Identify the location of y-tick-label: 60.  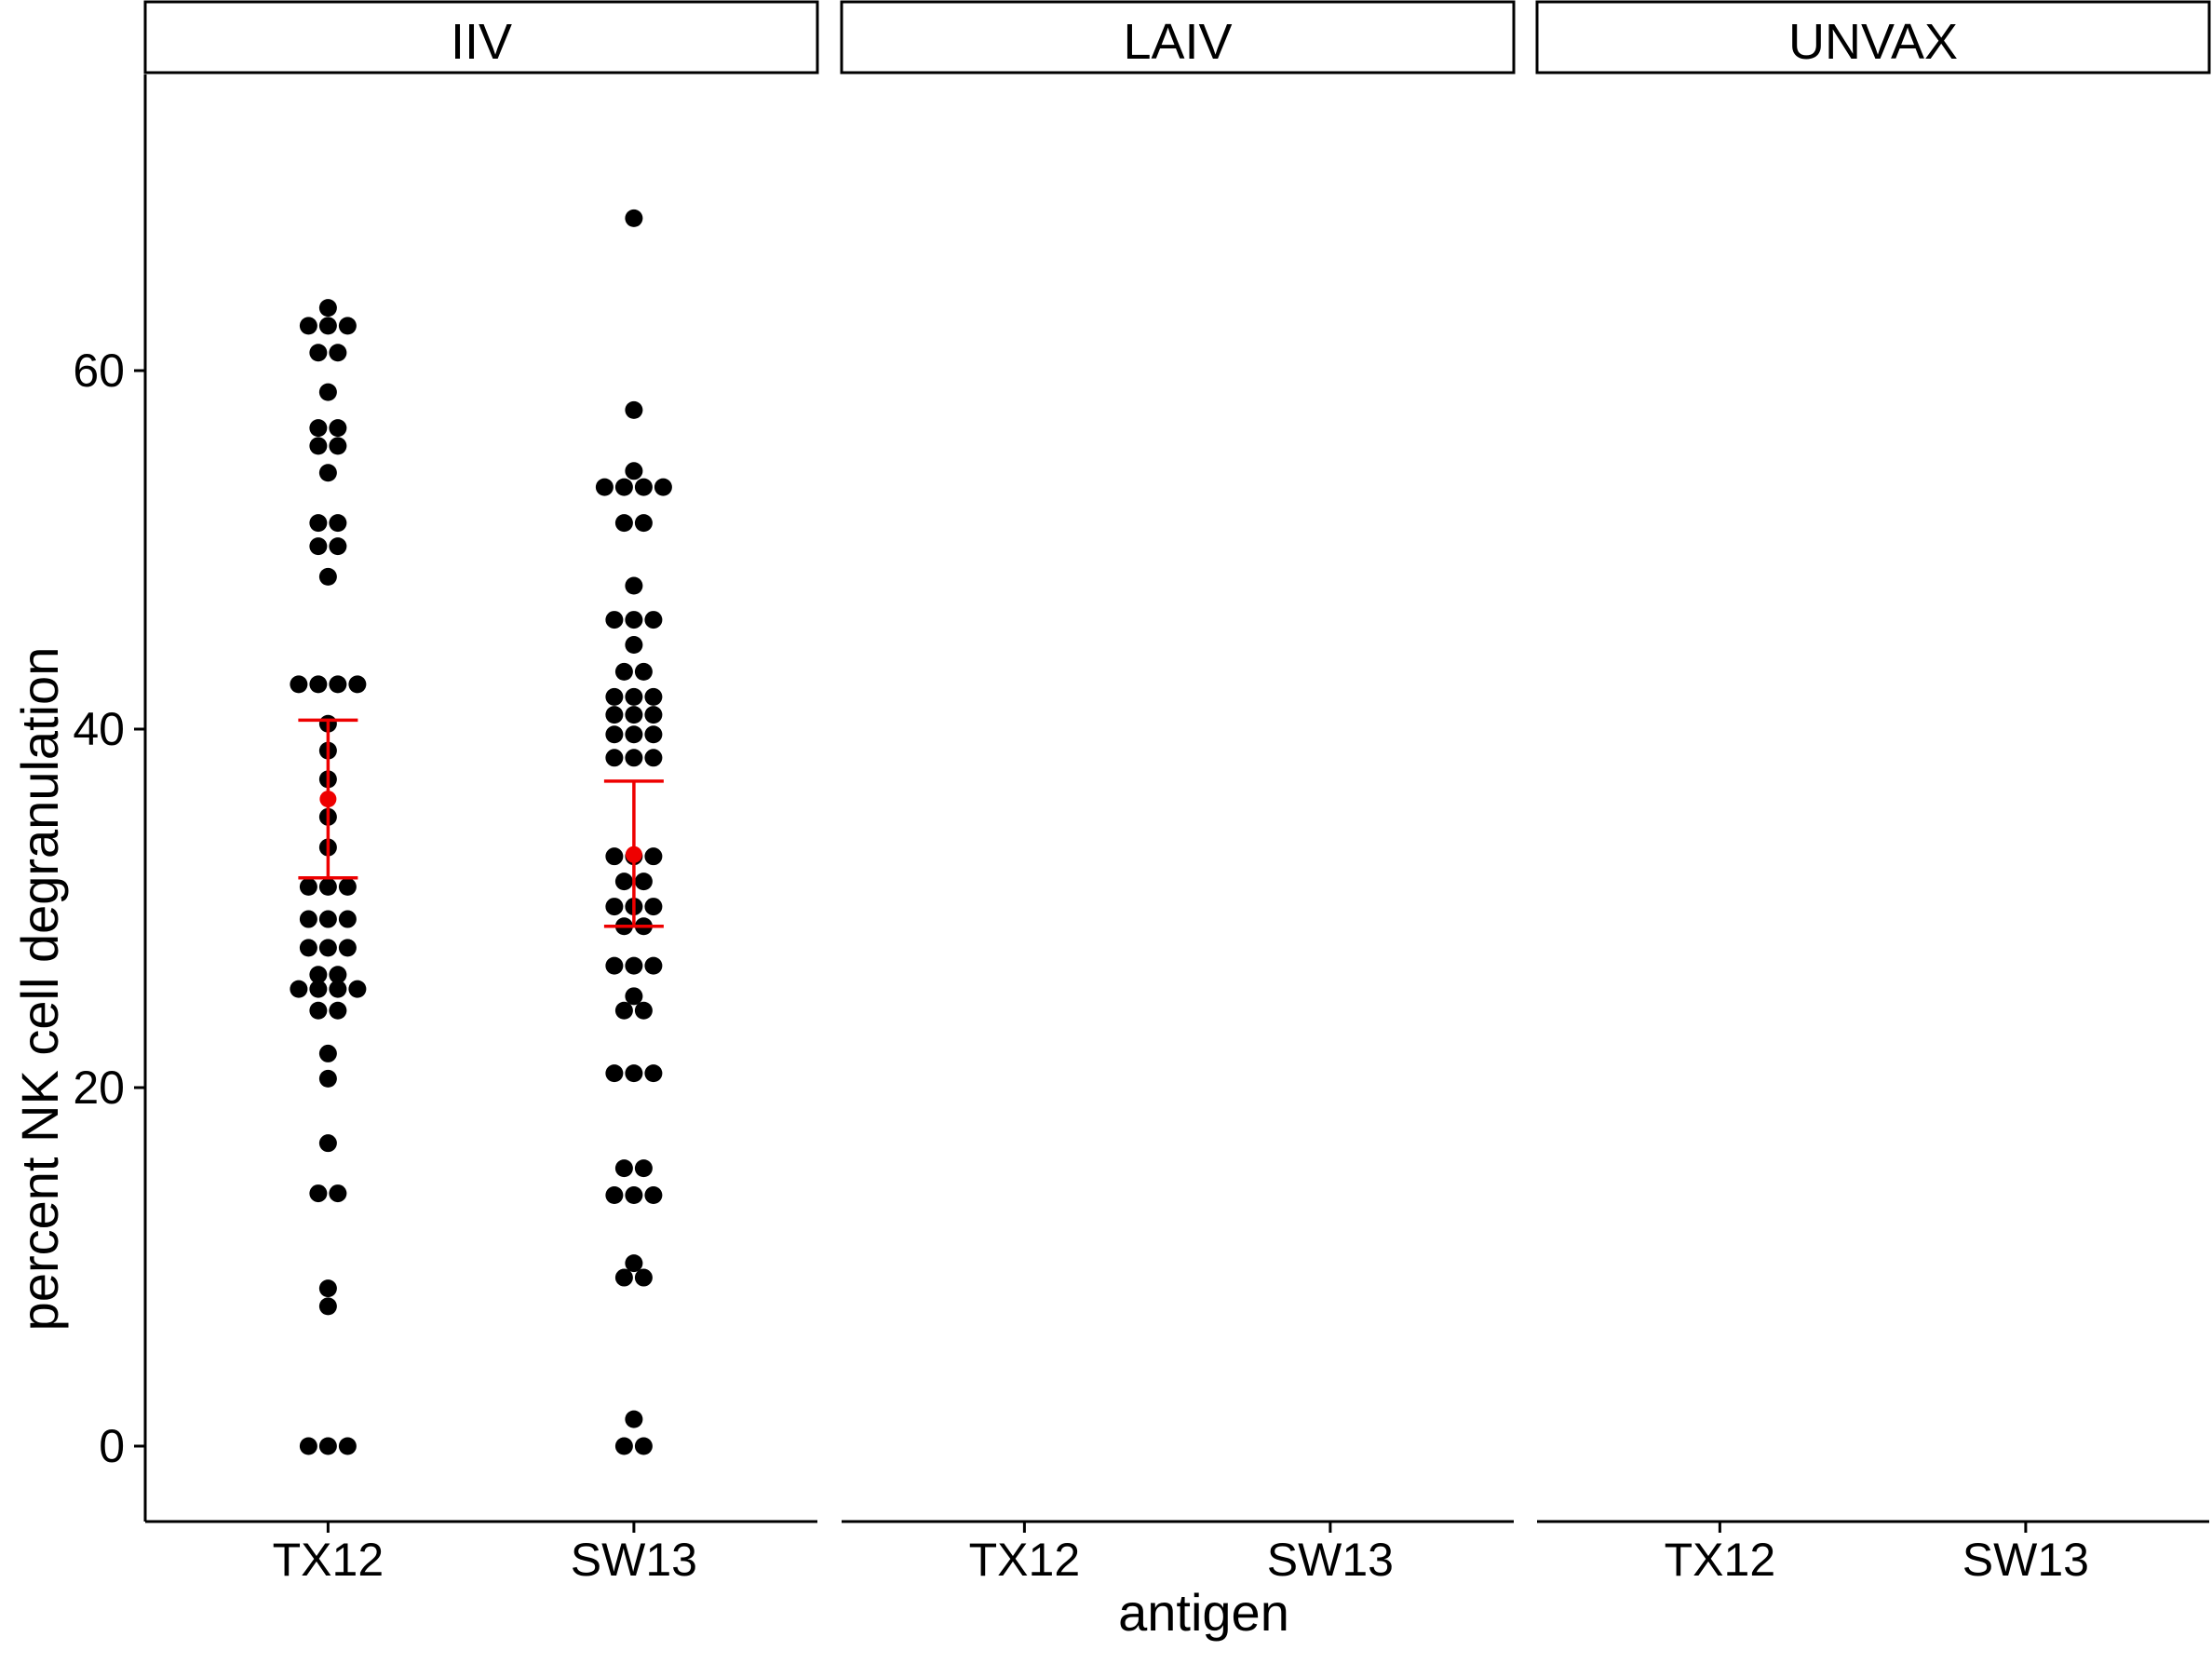
(99, 371).